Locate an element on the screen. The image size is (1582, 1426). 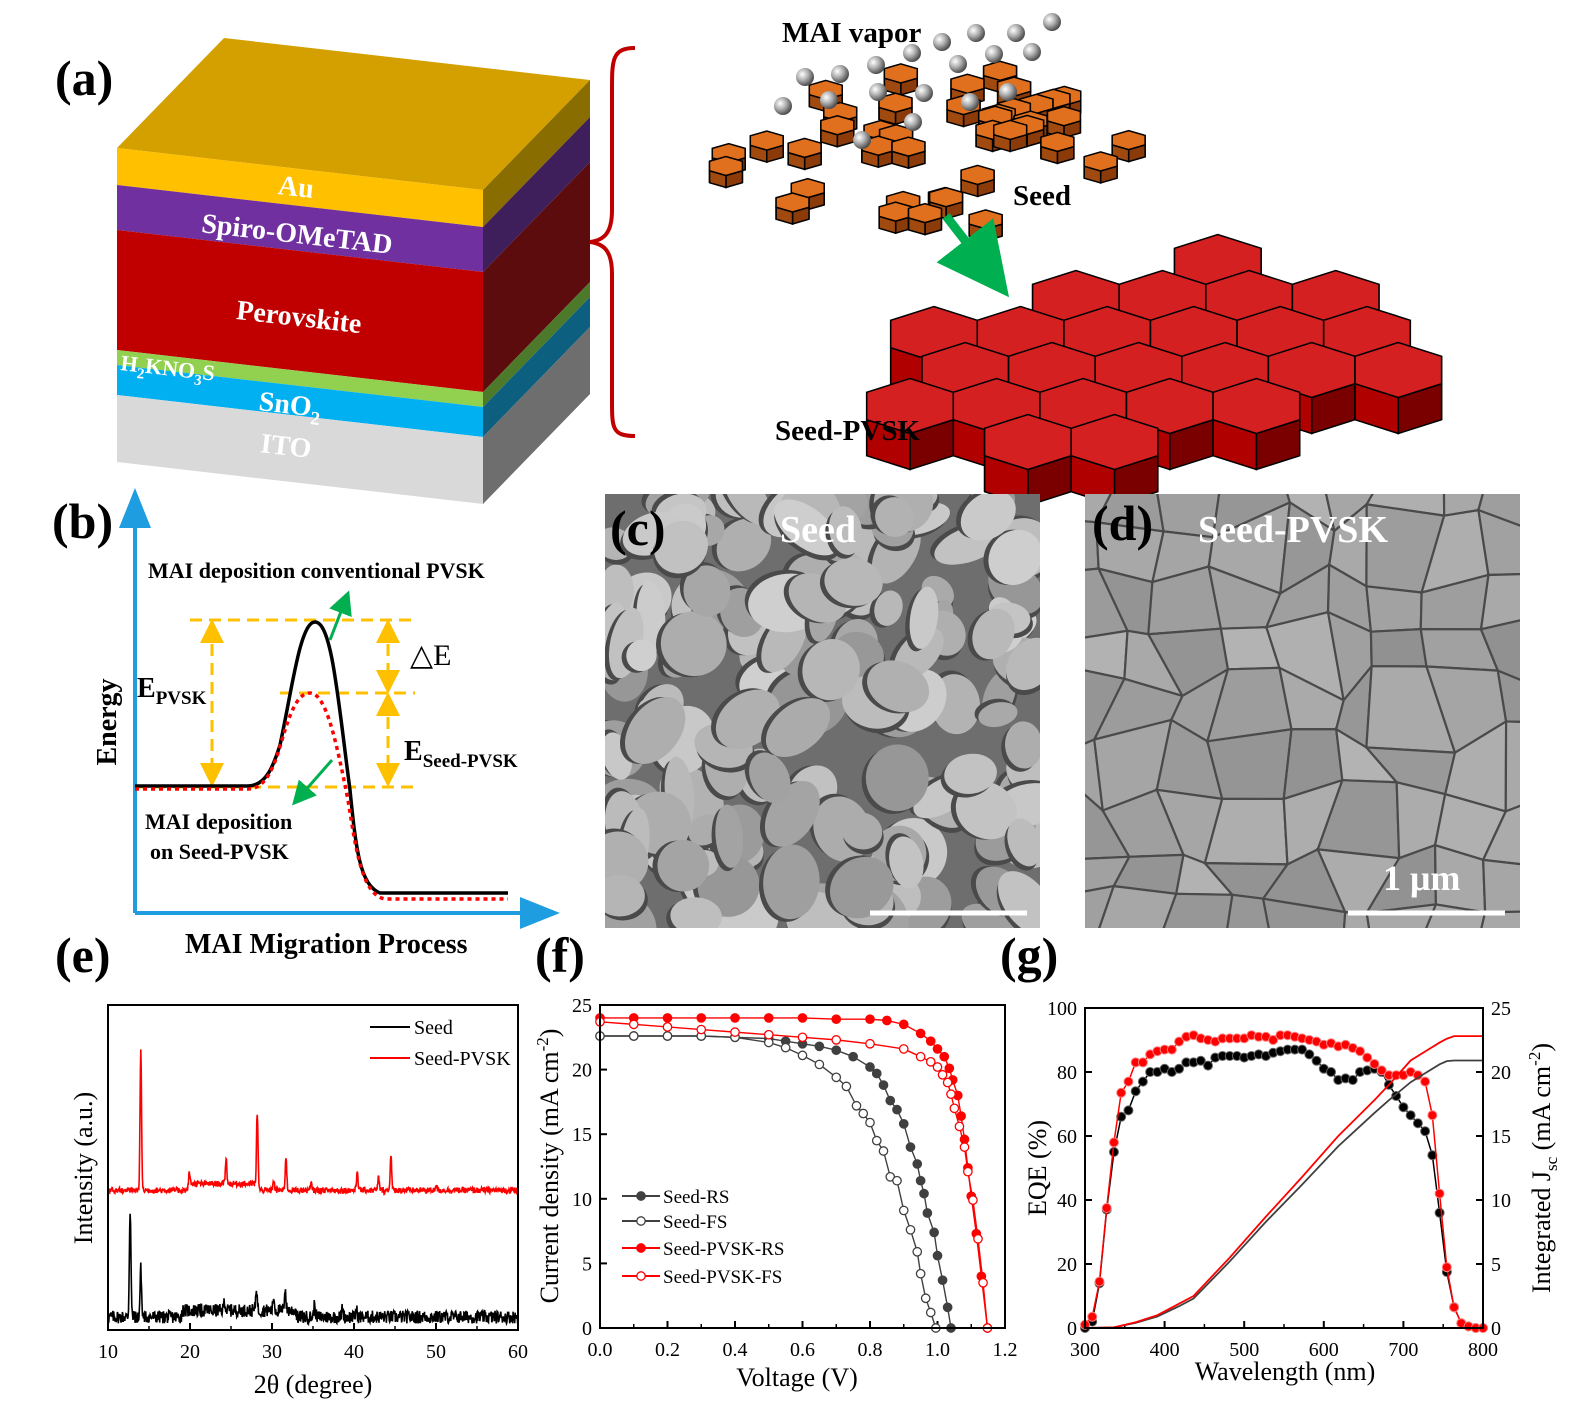
jv-y-tick-label: 0 is located at coordinates (587, 1329).